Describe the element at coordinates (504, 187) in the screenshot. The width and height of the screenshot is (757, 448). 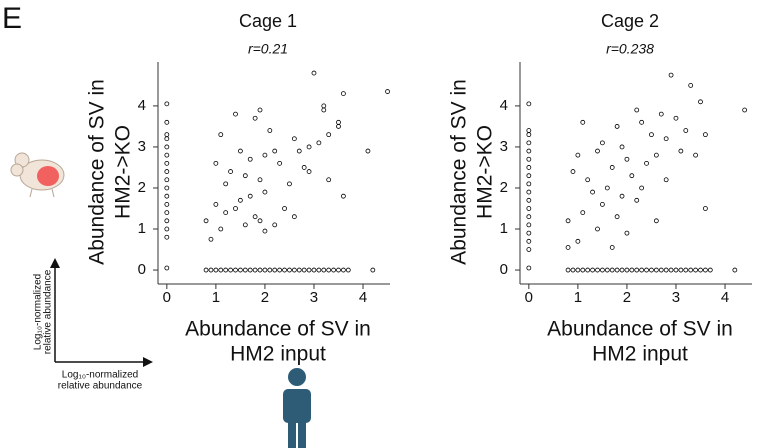
I see `y-tick-label: 2` at that location.